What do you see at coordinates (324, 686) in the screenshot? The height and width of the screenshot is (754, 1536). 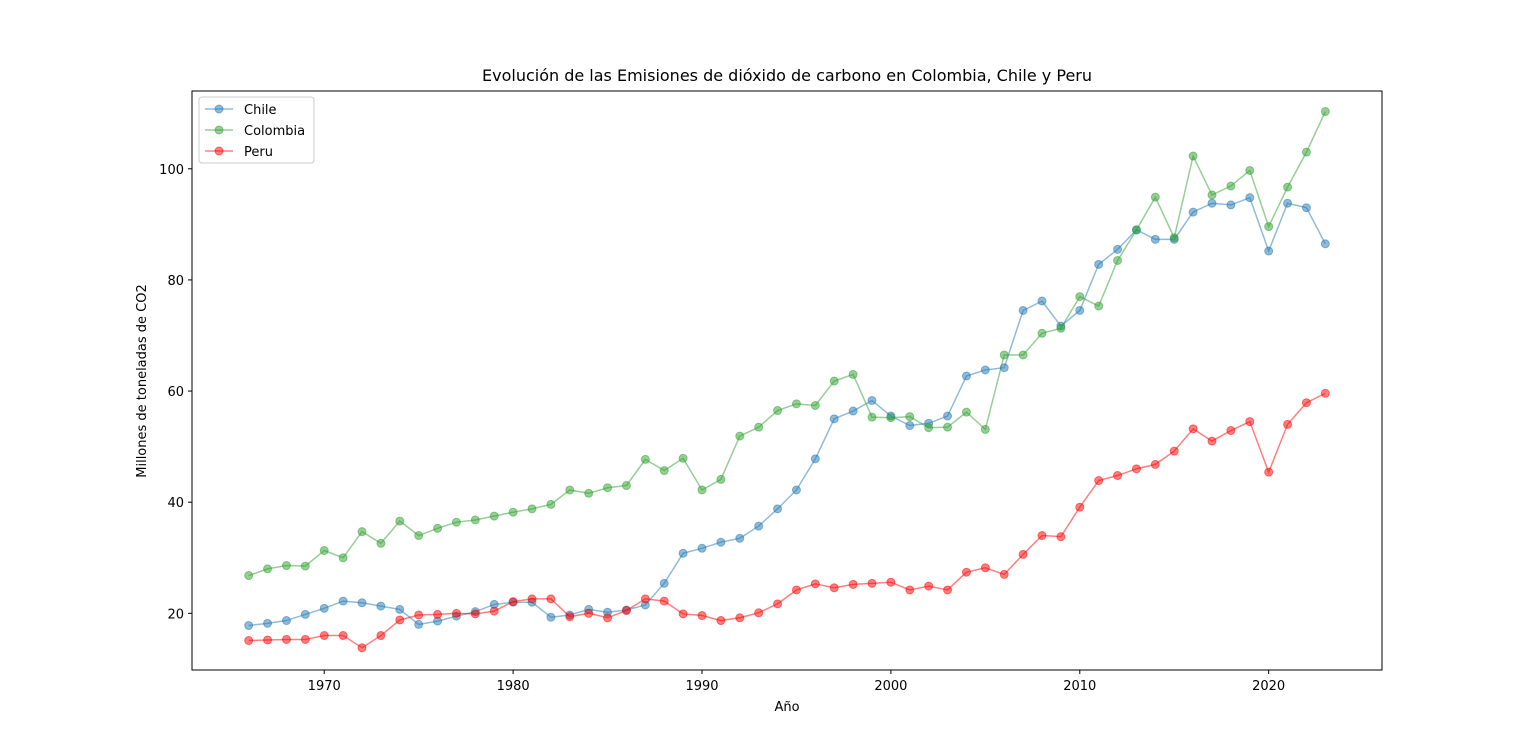 I see `x-tick-label: 1970` at bounding box center [324, 686].